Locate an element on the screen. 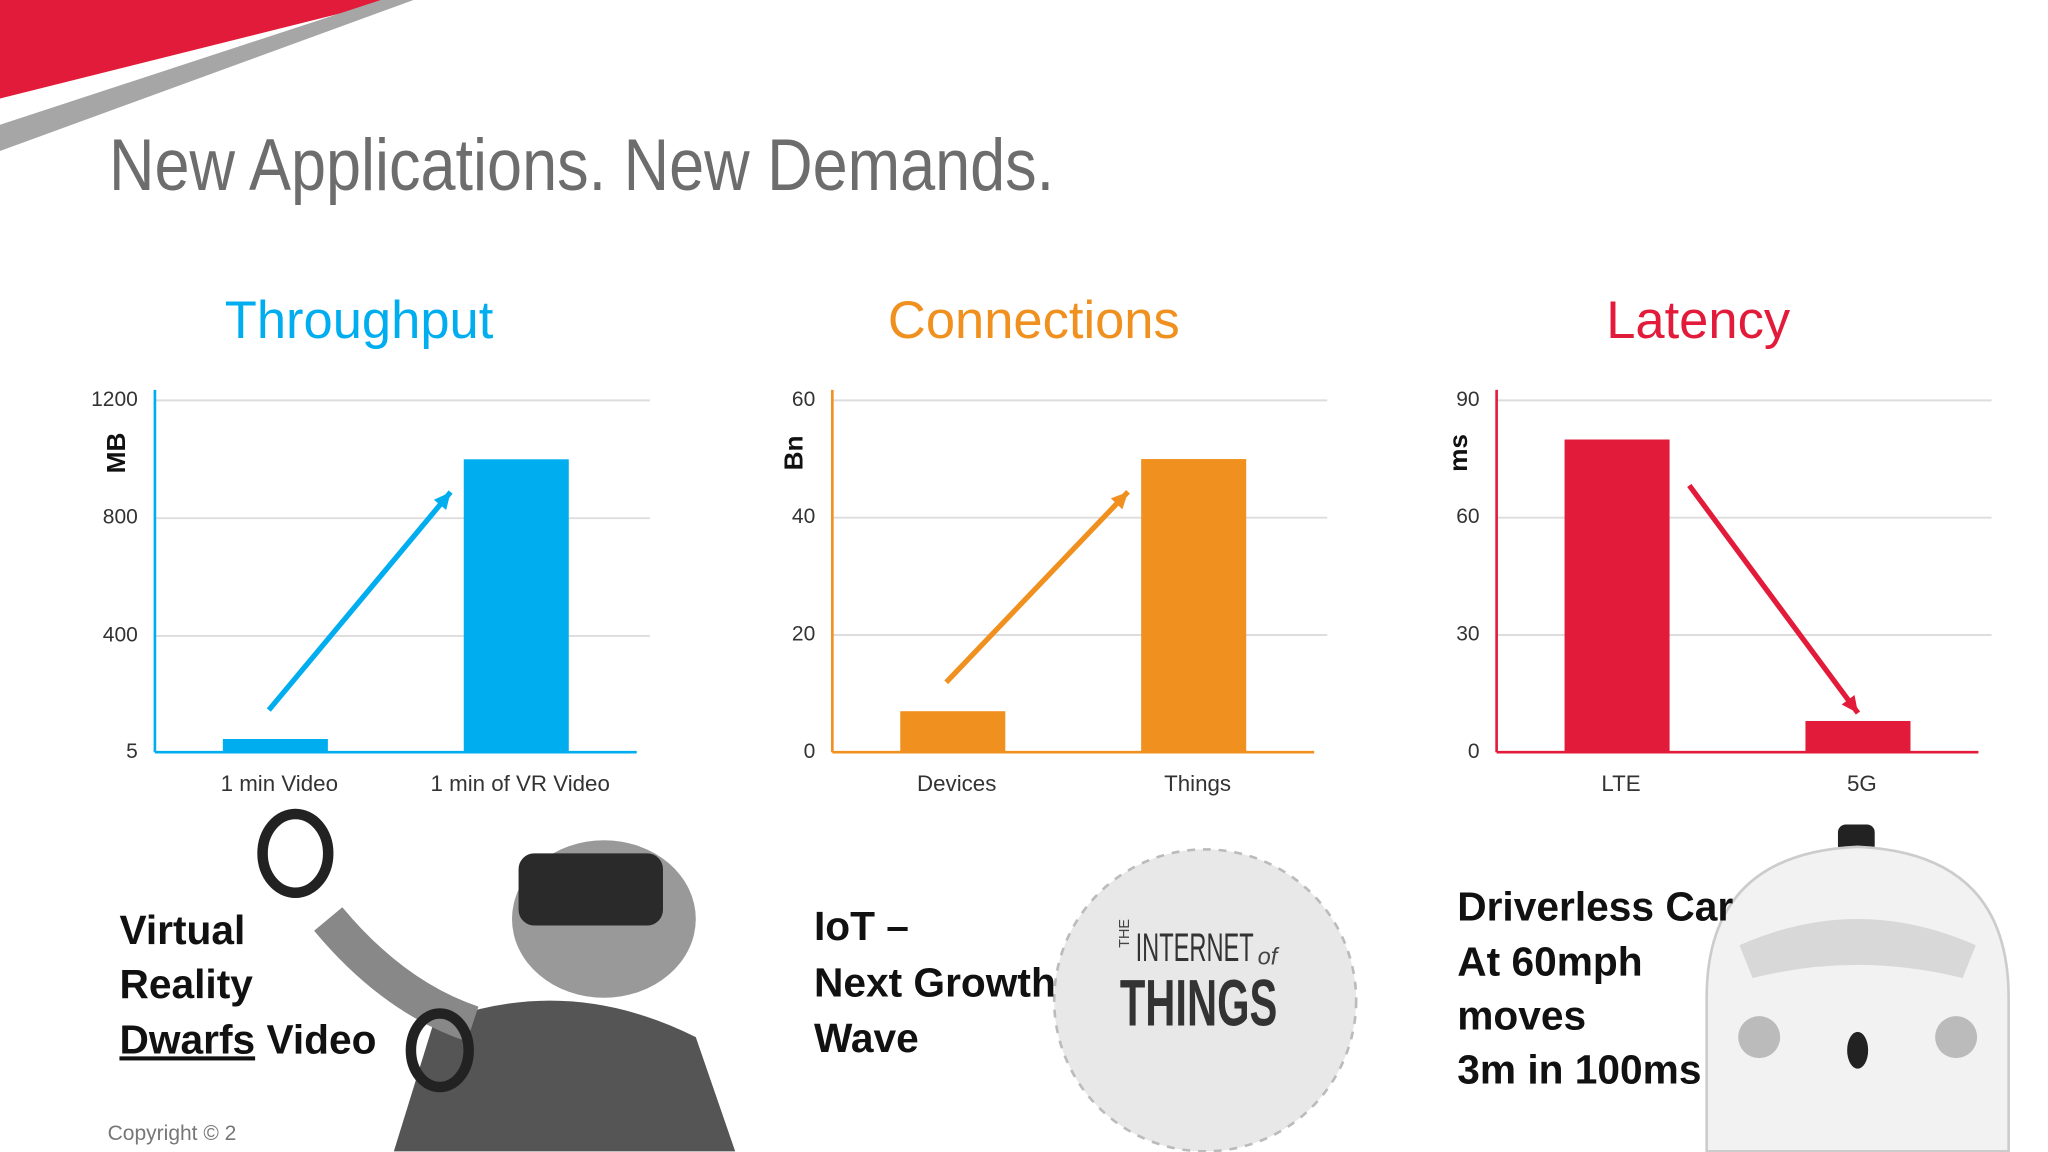 Image resolution: width=2048 pixels, height=1152 pixels. slide-title: New Applications. New Demands. is located at coordinates (581, 164).